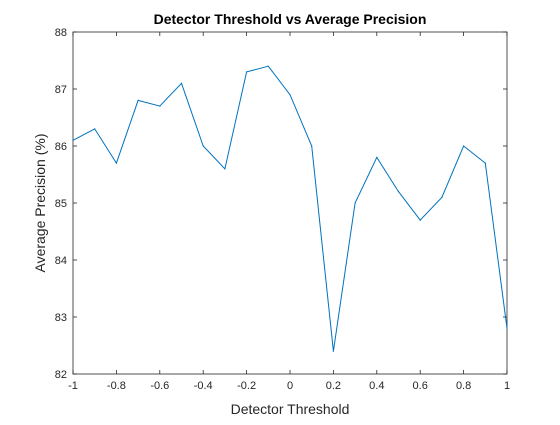 This screenshot has height=425, width=560. What do you see at coordinates (61, 318) in the screenshot?
I see `y-tick-label: 83` at bounding box center [61, 318].